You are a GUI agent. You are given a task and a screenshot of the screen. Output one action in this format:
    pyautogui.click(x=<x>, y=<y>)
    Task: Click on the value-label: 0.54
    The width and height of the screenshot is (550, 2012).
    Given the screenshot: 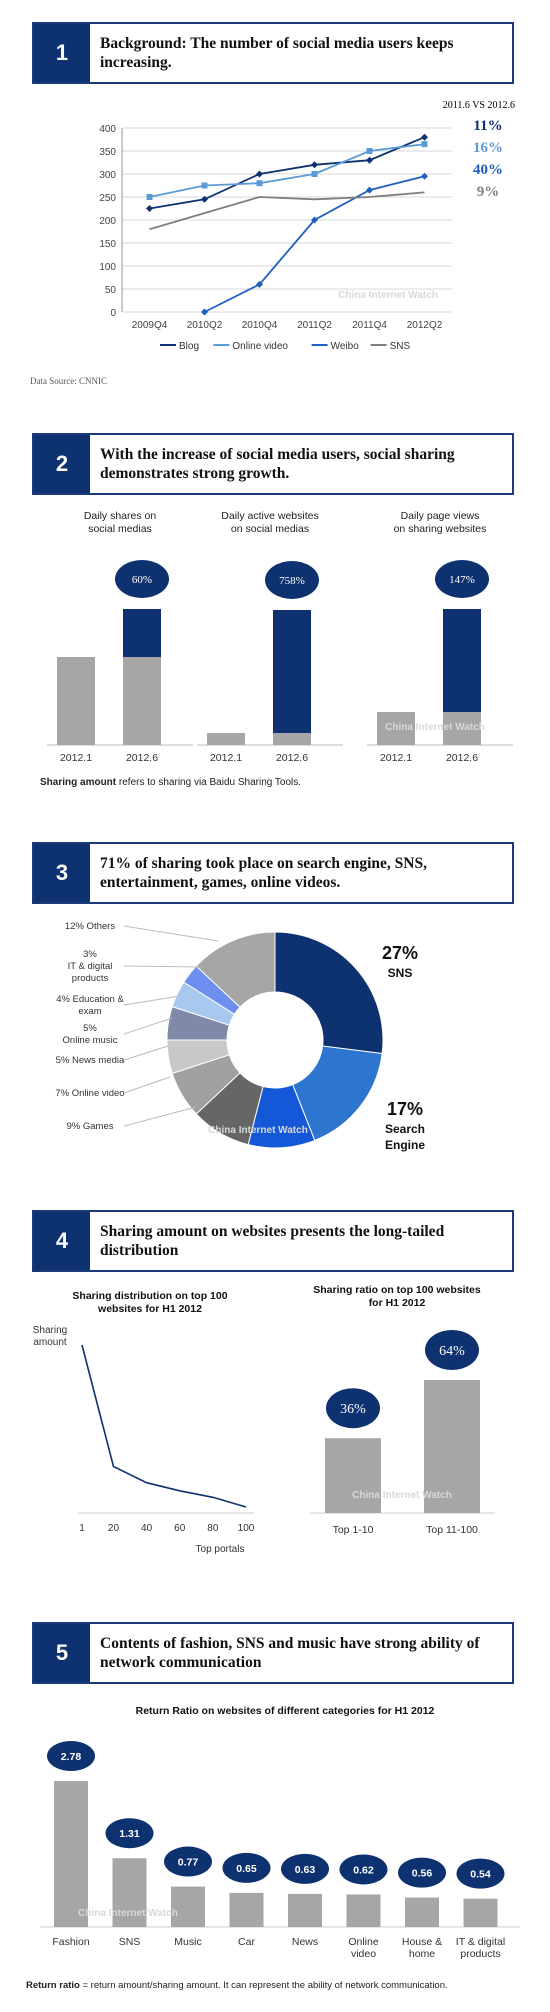 What is the action you would take?
    pyautogui.click(x=480, y=1875)
    